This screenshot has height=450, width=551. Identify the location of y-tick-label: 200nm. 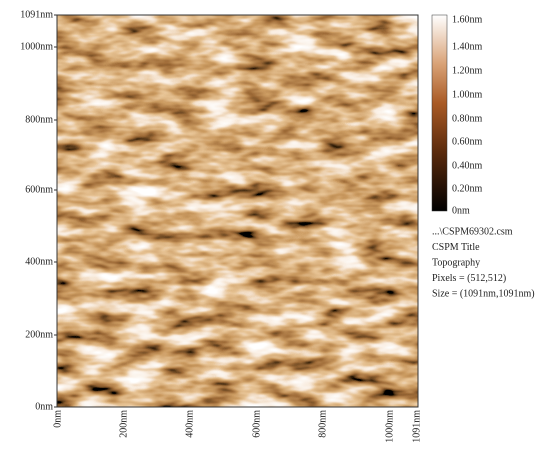
(39, 334).